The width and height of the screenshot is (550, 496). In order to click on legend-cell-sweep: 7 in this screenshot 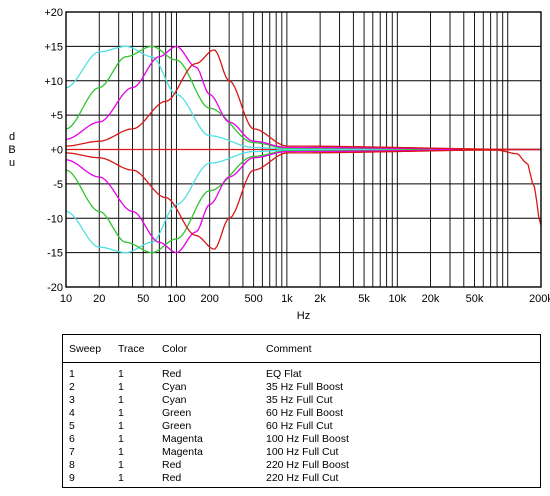, I will do `click(72, 452)`.